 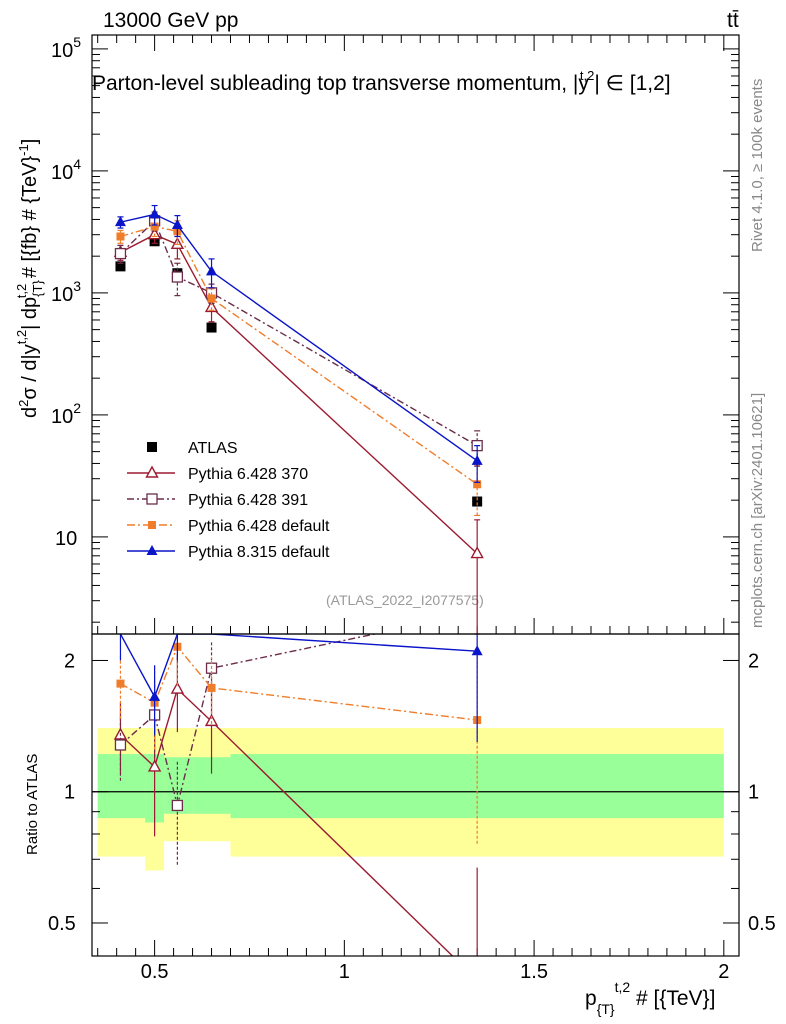 I want to click on legend-entry: Pythia 8.315 default, so click(x=228, y=552).